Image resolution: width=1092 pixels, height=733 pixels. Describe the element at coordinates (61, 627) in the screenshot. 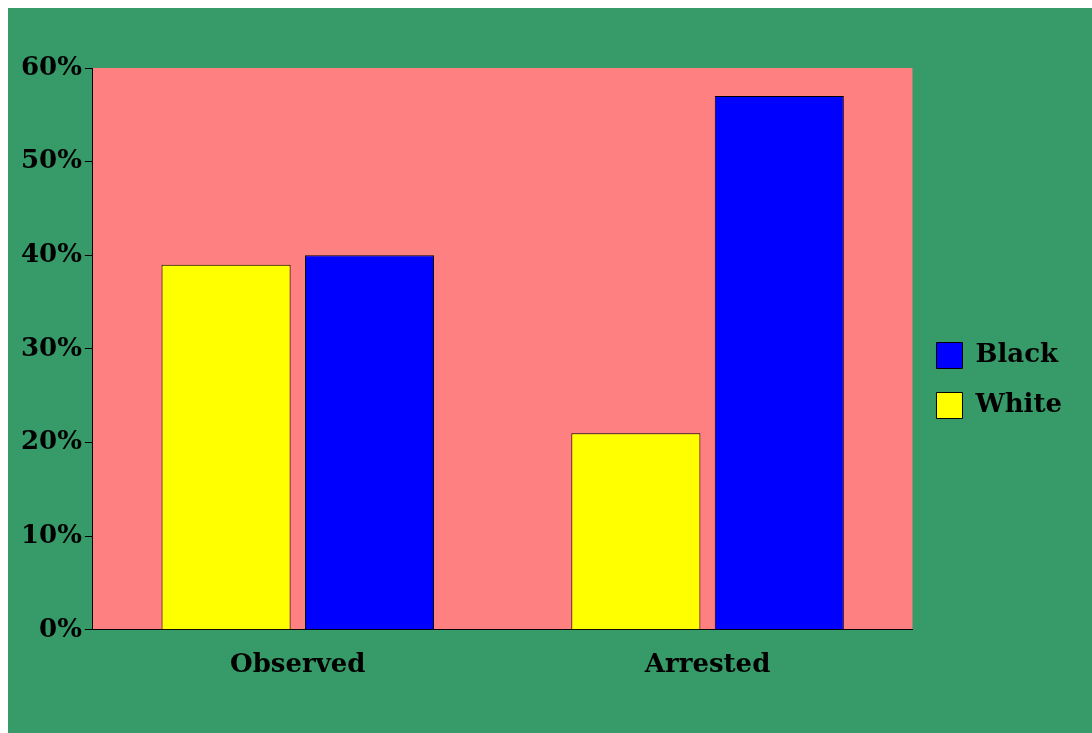

I see `y-tick-label: 0%` at that location.